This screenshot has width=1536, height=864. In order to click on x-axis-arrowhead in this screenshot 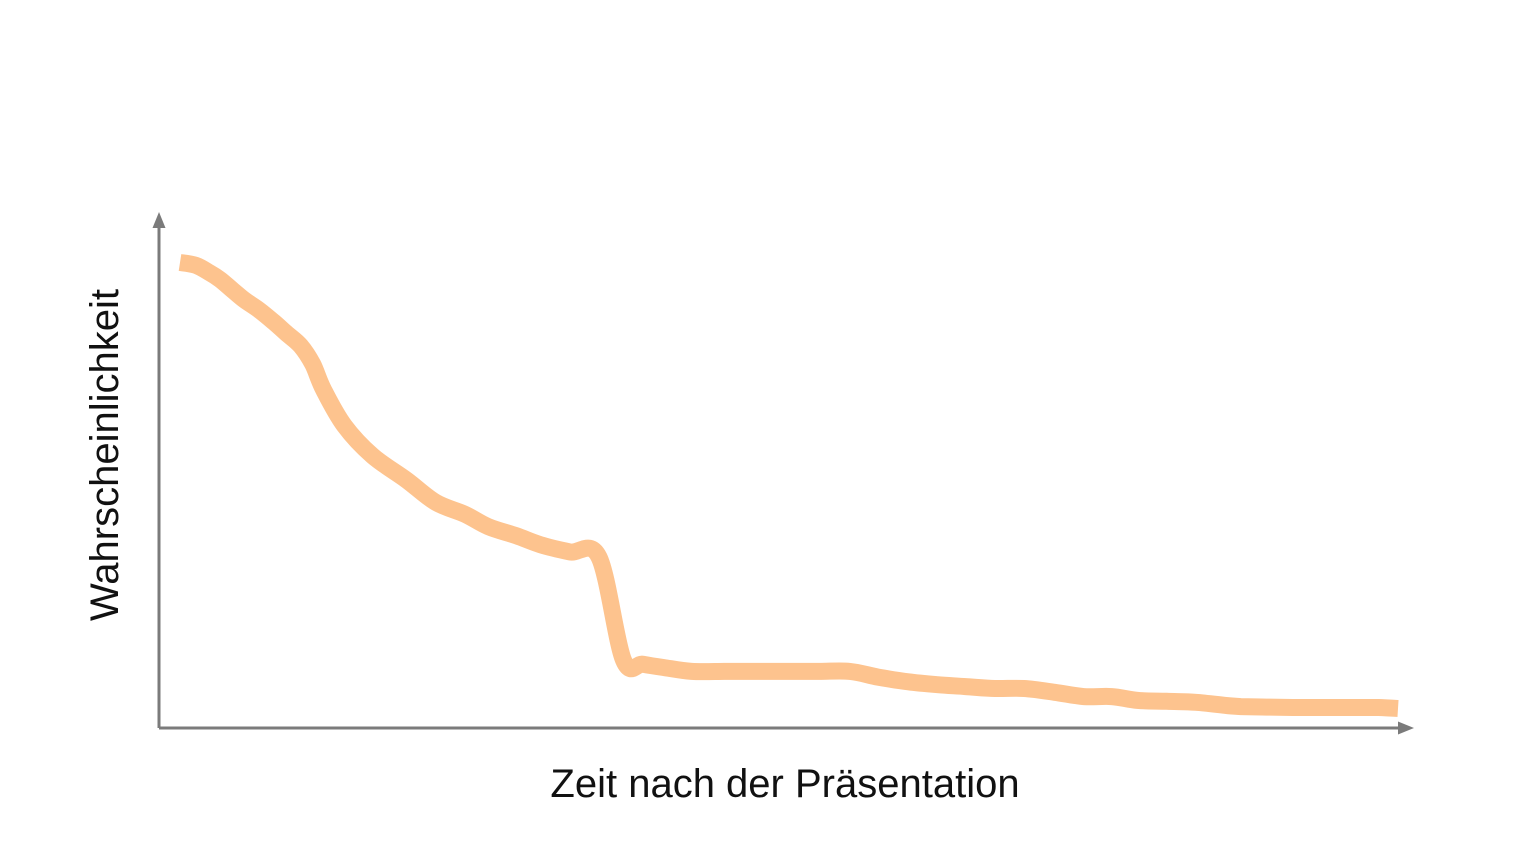, I will do `click(1406, 728)`.